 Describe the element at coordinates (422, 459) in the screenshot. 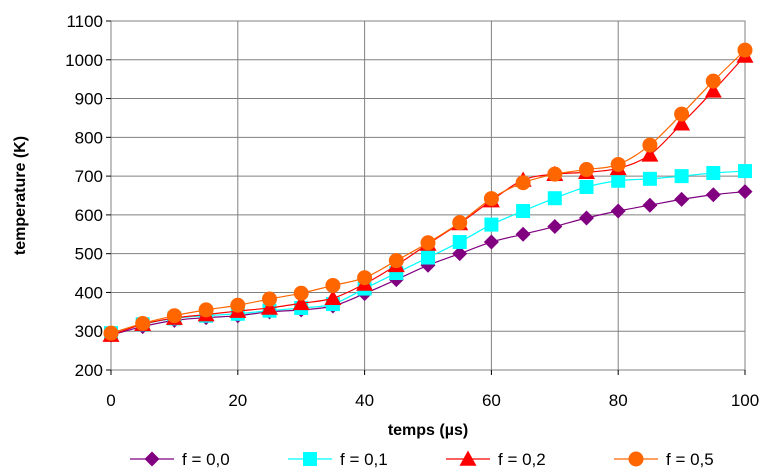

I see `legend: f = 0,0 f = 0,1 f = 0,2 f = 0,5` at that location.